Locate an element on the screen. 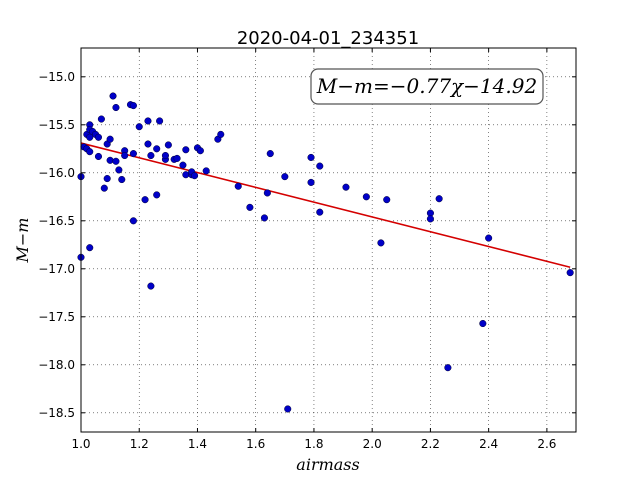  chart-title: 2020-04-01_234351 is located at coordinates (328, 38).